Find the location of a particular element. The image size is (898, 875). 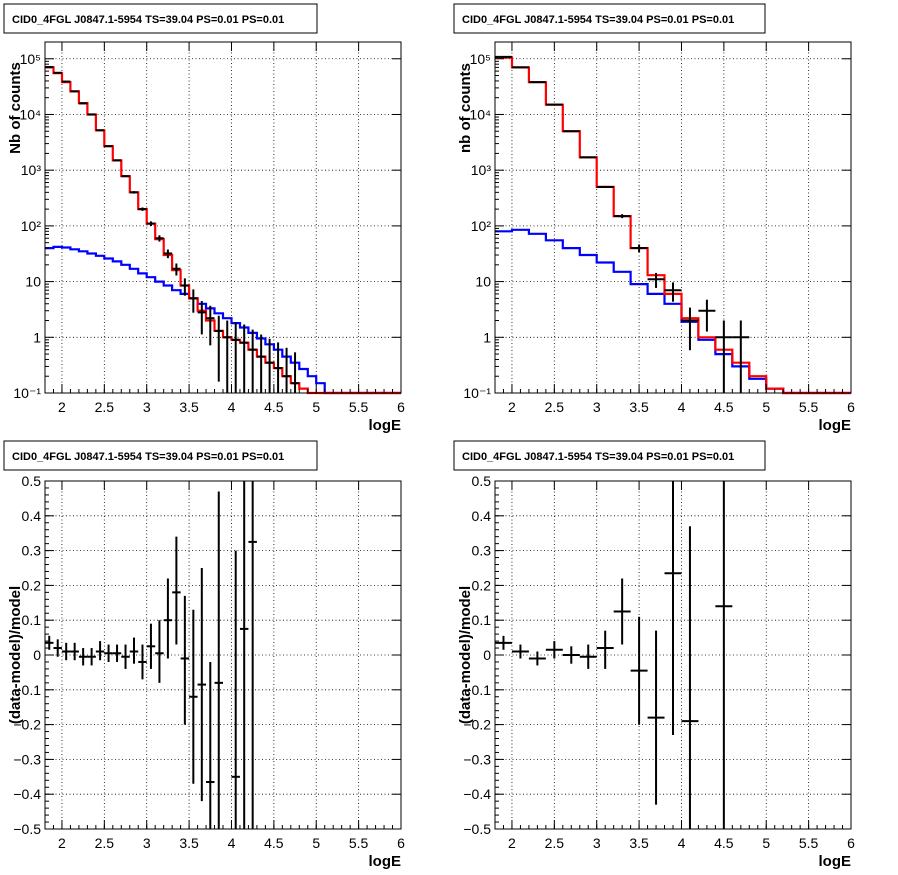

y-tick-label: −0.3 is located at coordinates (477, 759).